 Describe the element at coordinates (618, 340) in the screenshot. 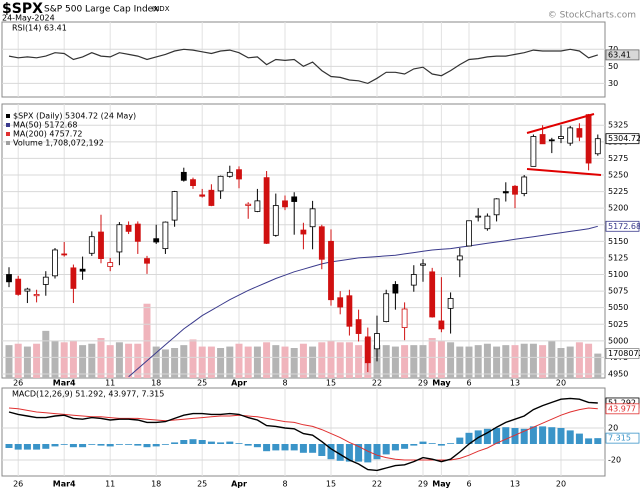

I see `y-tick-label: 5000` at that location.